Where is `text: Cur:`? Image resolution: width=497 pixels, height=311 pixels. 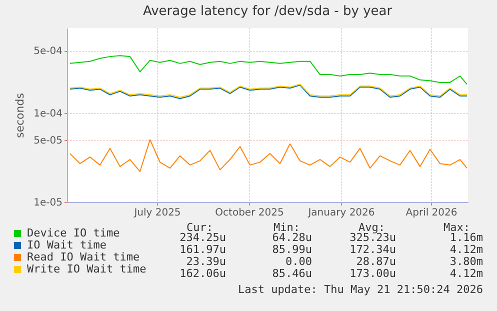
text: Cur: is located at coordinates (199, 227).